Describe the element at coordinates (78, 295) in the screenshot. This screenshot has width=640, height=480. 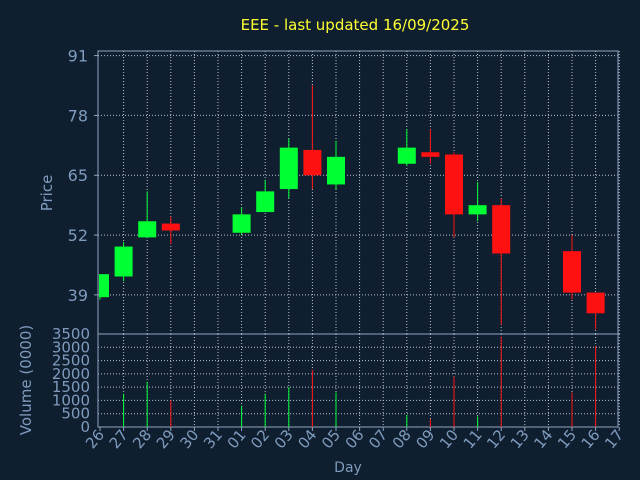
I see `price-tick-label: 39` at that location.